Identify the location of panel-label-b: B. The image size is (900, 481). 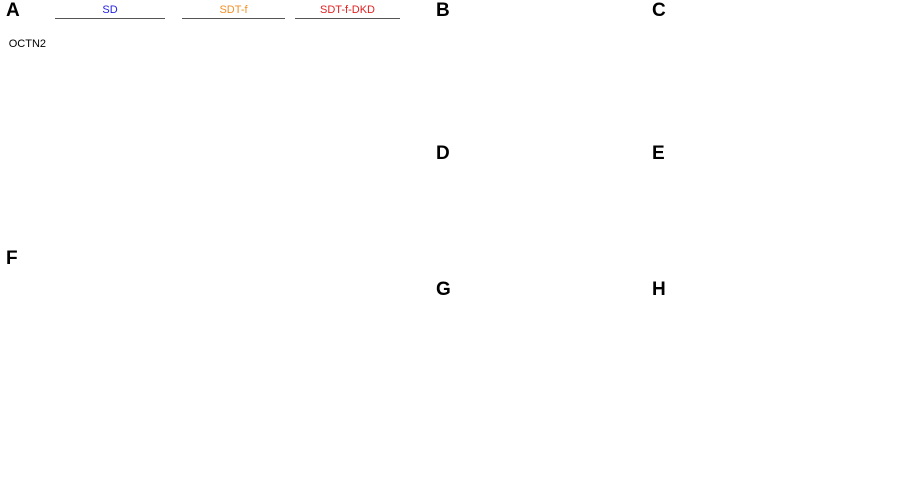
(443, 10).